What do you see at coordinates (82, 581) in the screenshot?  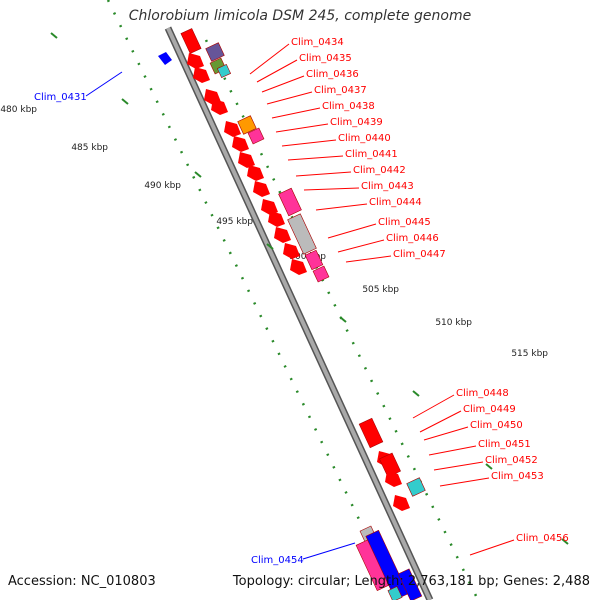 I see `accession-text: Accession: NC_010803` at bounding box center [82, 581].